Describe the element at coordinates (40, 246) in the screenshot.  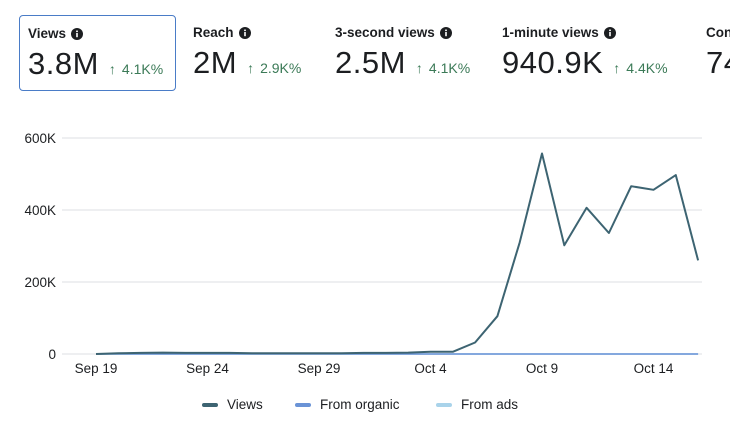
I see `chart-y-axis: 0 200K 400K 600K` at that location.